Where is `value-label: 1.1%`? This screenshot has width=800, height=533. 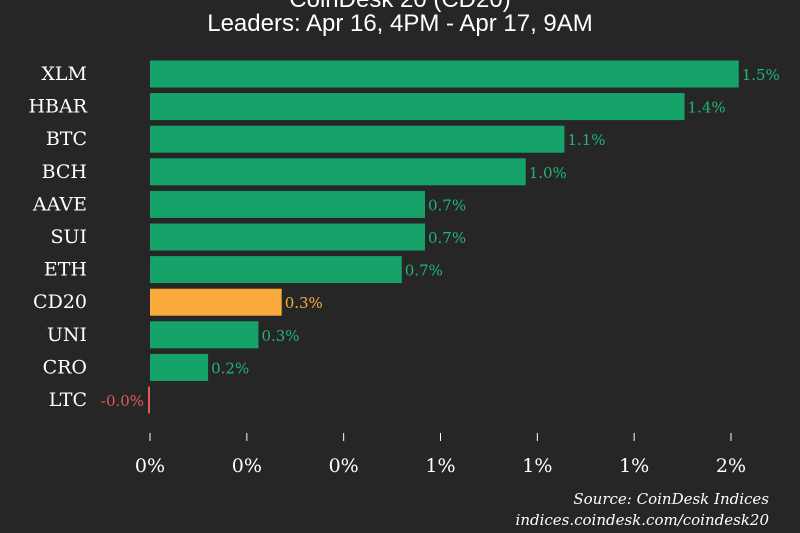
value-label: 1.1% is located at coordinates (586, 140).